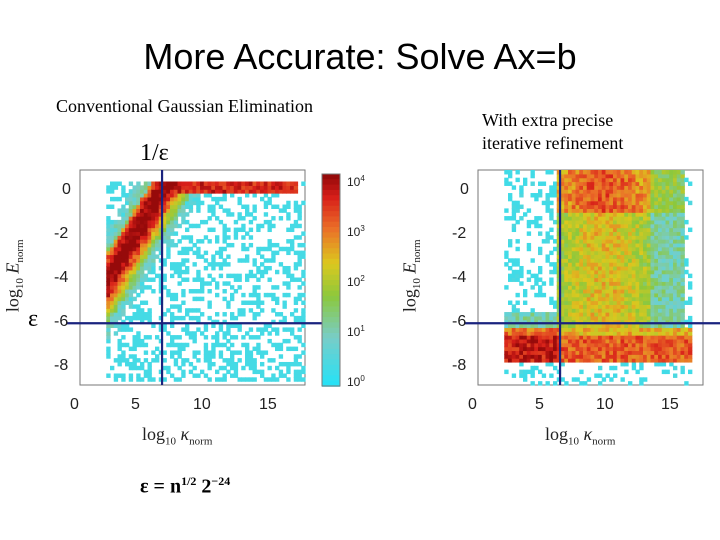 This screenshot has width=720, height=540. I want to click on colorbar-segment, so click(331, 314).